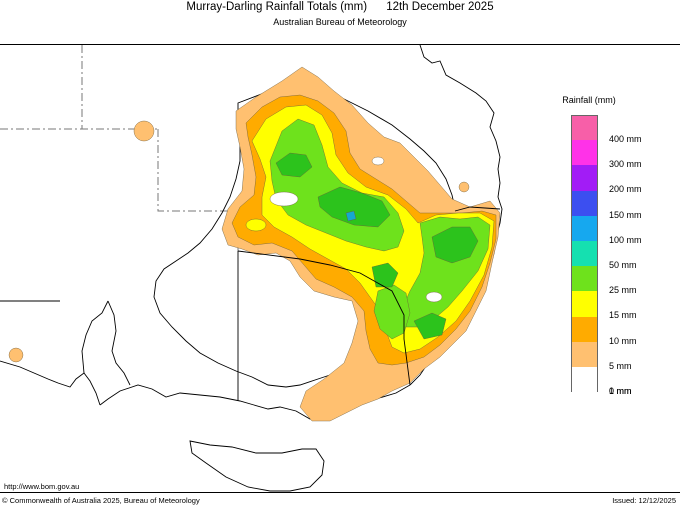 This screenshot has height=506, width=680. I want to click on legend-row: 1 mm, so click(621, 381).